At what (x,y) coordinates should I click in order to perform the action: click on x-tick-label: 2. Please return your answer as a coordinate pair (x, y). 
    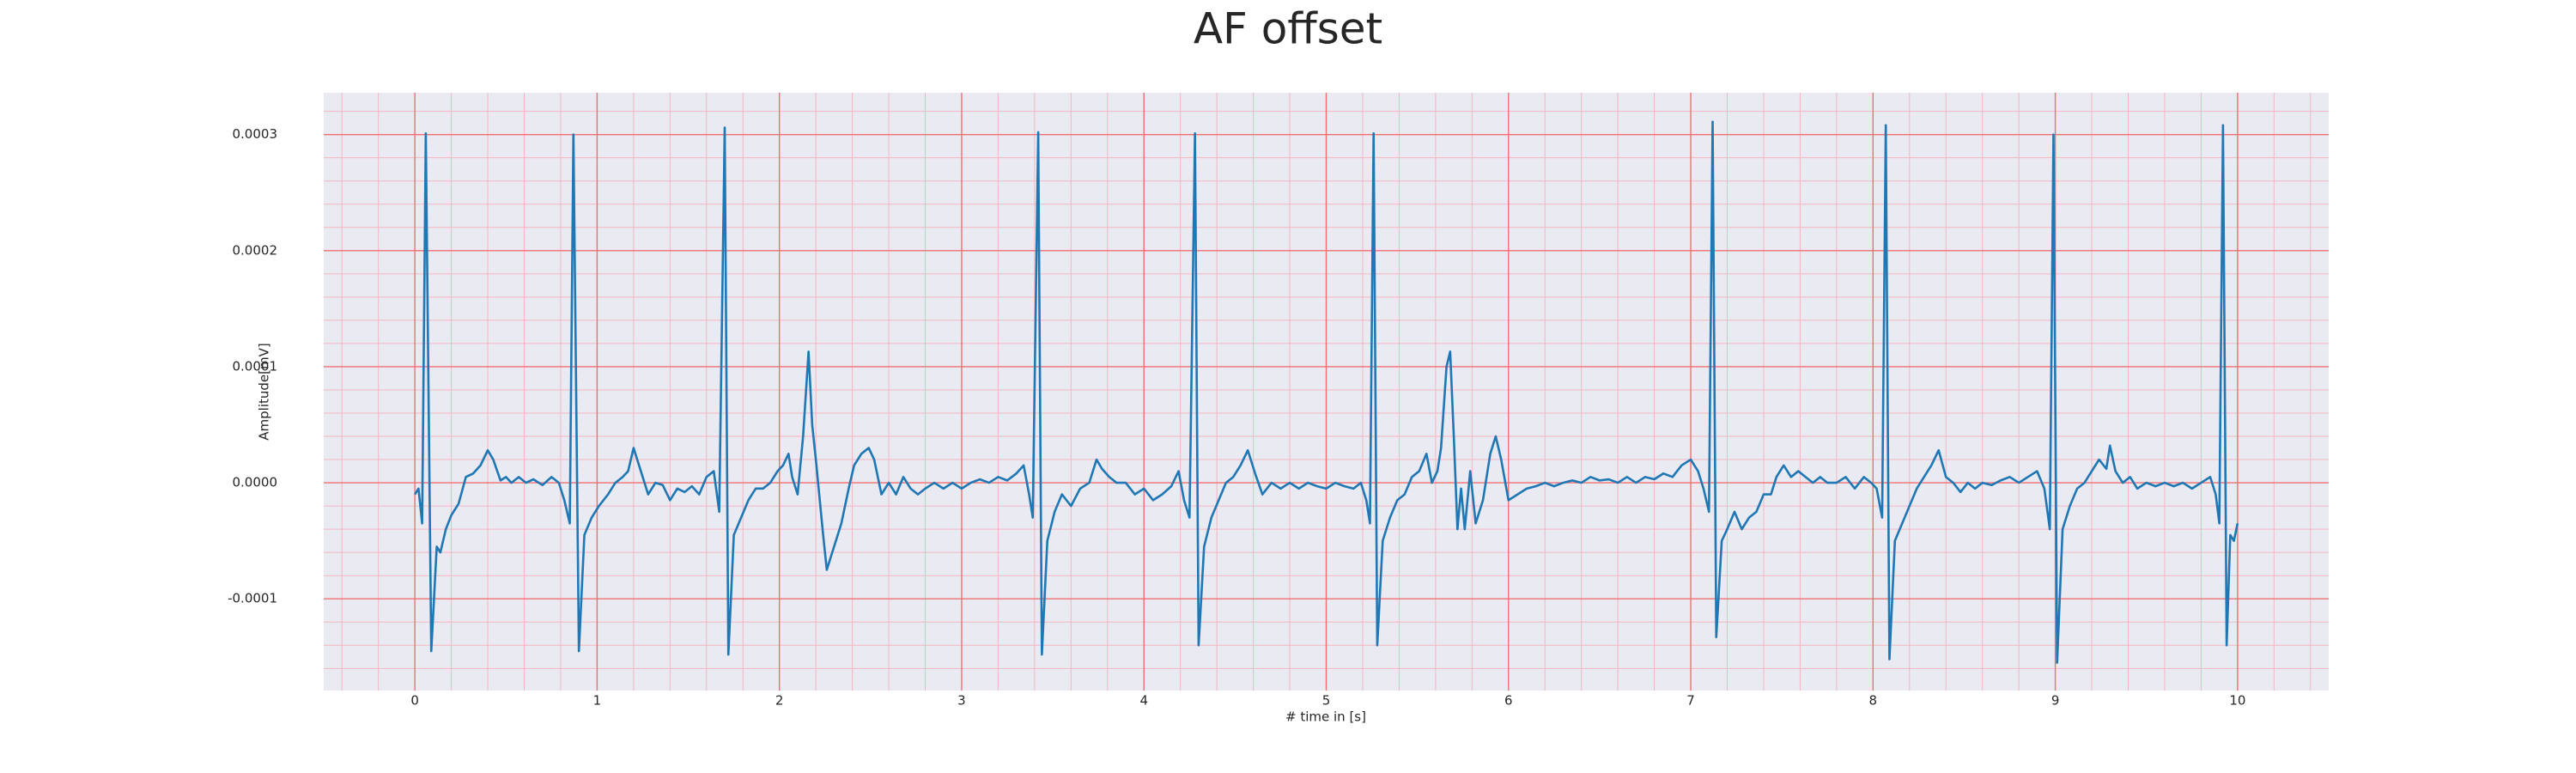
    Looking at the image, I should click on (779, 701).